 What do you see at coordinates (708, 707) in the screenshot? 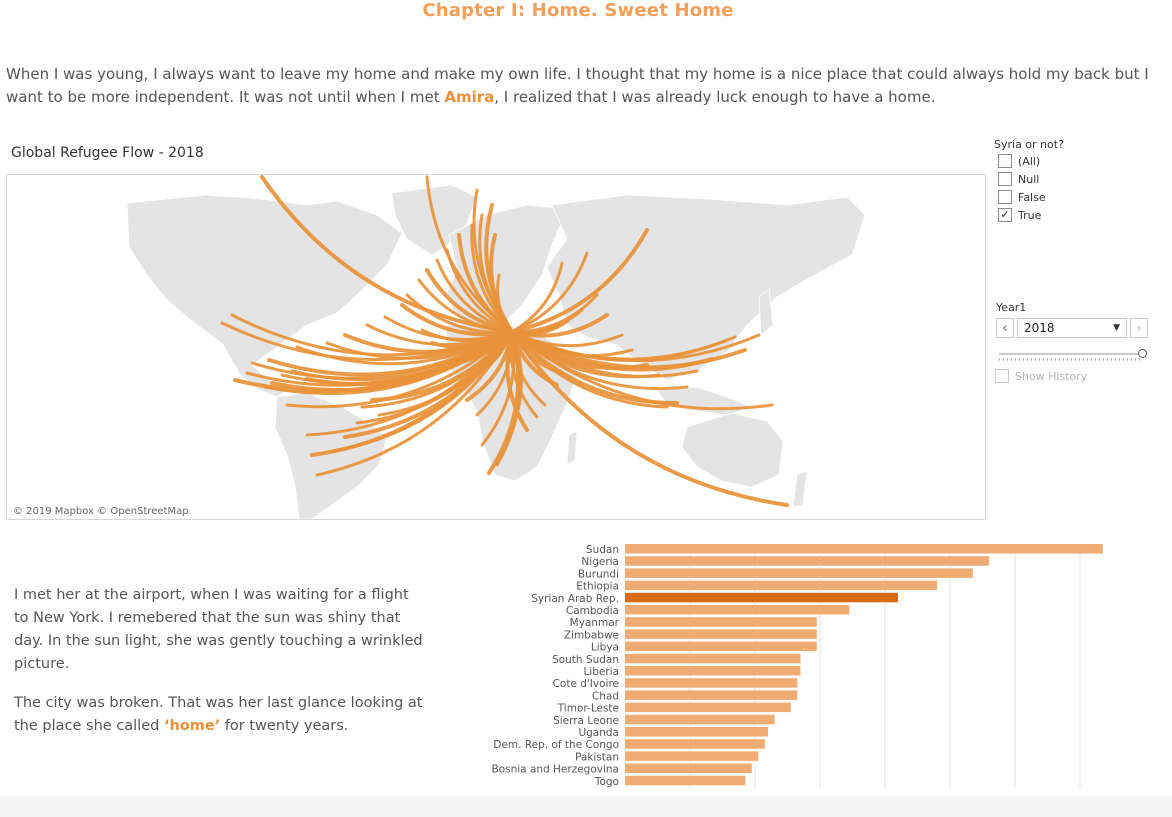
I see `bar-timor-leste` at bounding box center [708, 707].